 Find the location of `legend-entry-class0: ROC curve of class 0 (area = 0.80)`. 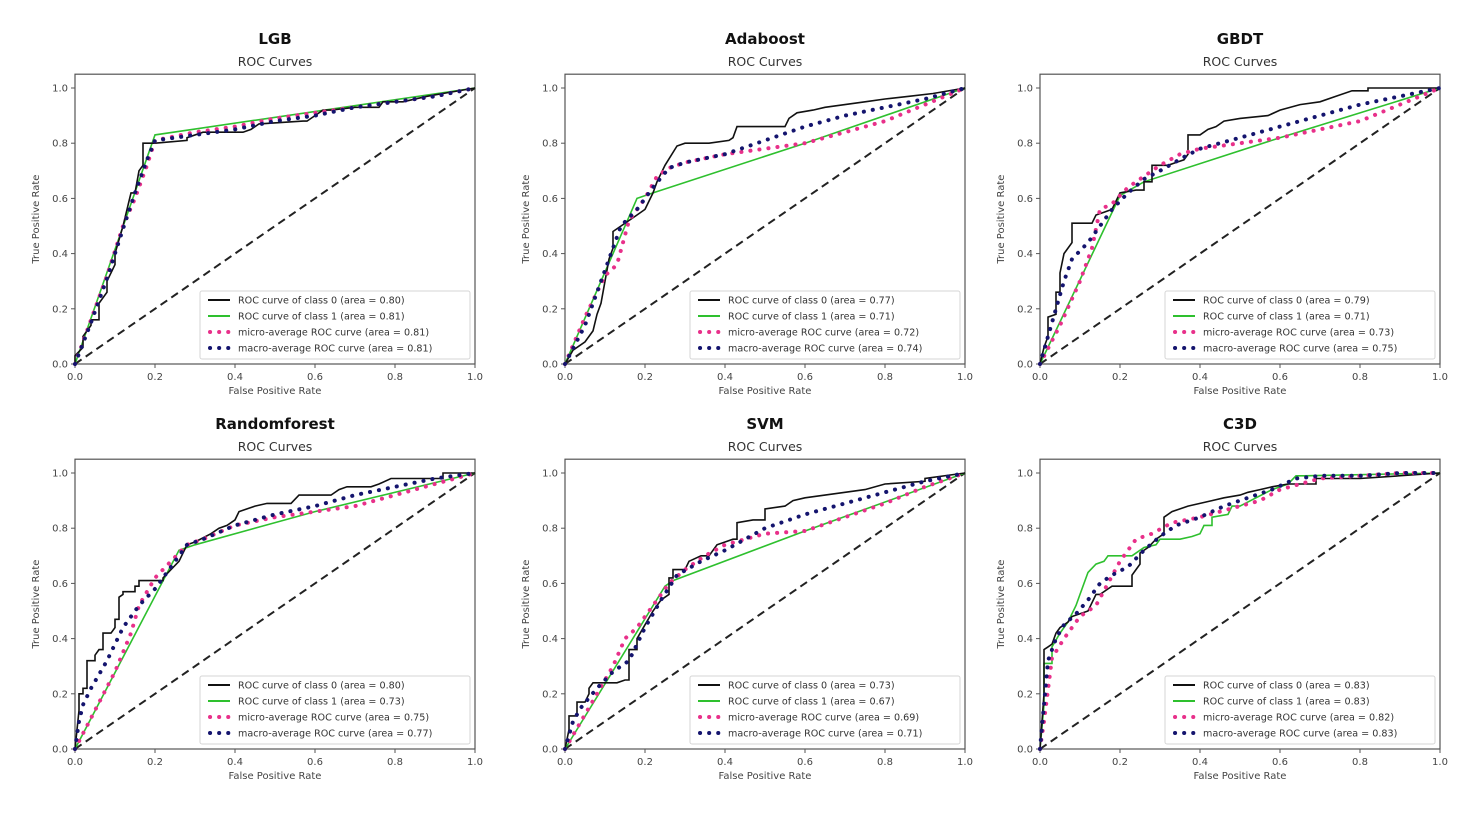

legend-entry-class0: ROC curve of class 0 (area = 0.80) is located at coordinates (321, 301).